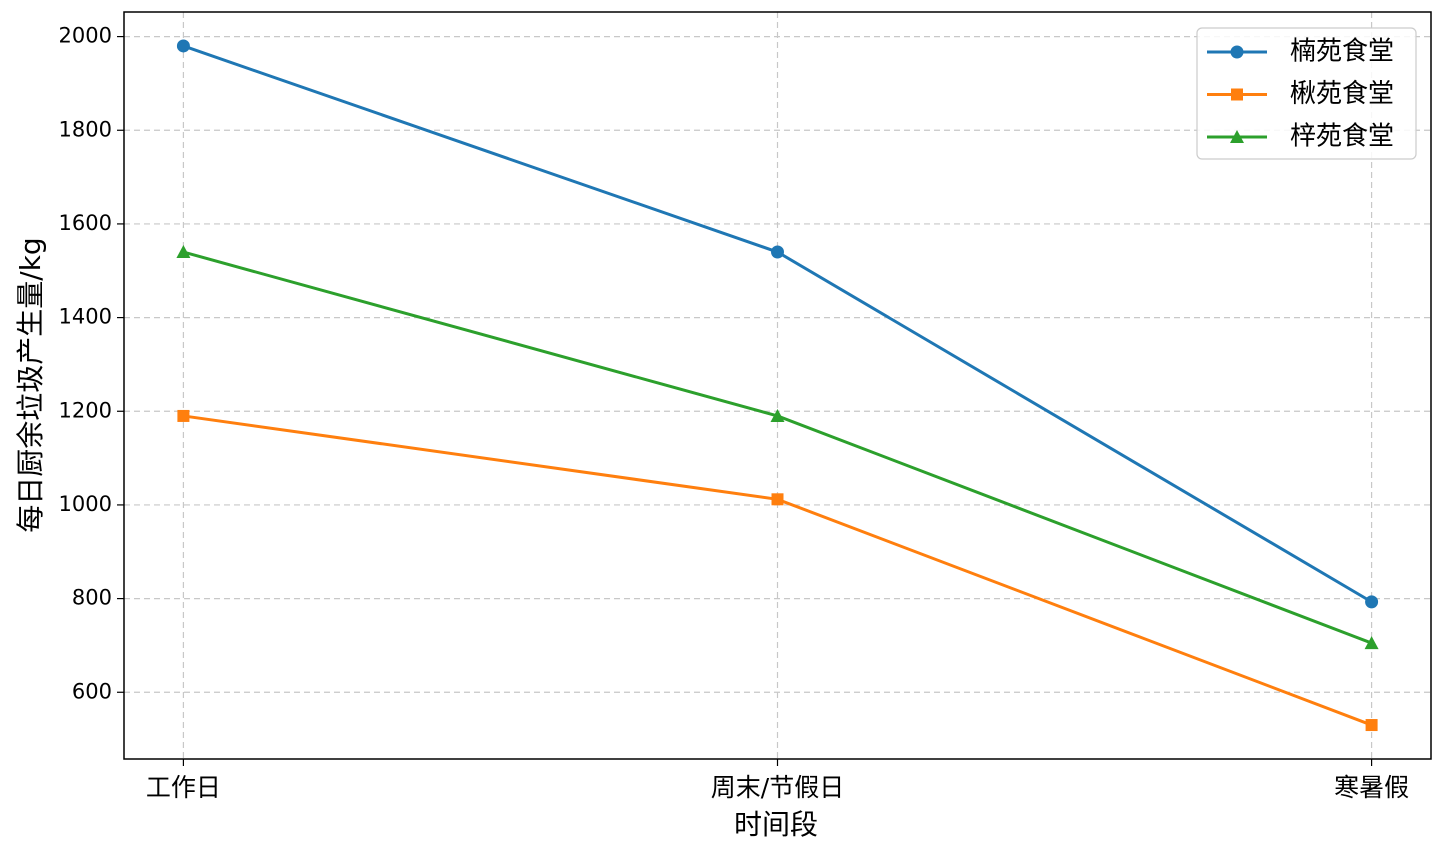  I want to click on y-tick-label: 1400, so click(85, 317).